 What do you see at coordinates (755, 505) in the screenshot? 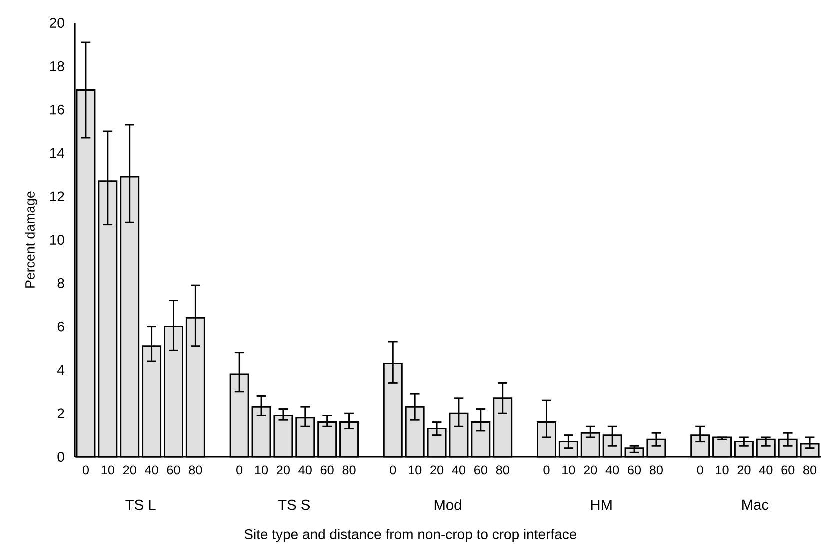
I see `text: Mac` at bounding box center [755, 505].